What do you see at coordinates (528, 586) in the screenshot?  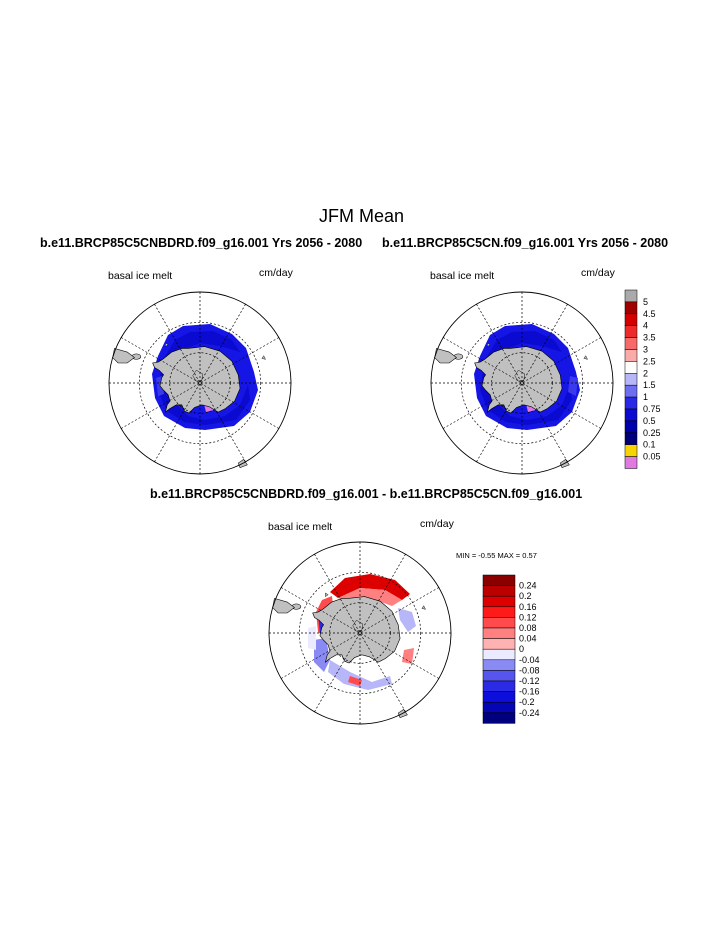 I see `colorbar-diff-label: 0.24` at bounding box center [528, 586].